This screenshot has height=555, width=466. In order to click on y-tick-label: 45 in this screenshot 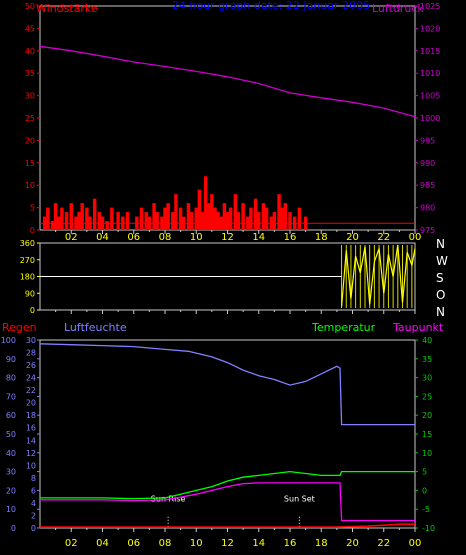, I will do `click(30, 28)`.